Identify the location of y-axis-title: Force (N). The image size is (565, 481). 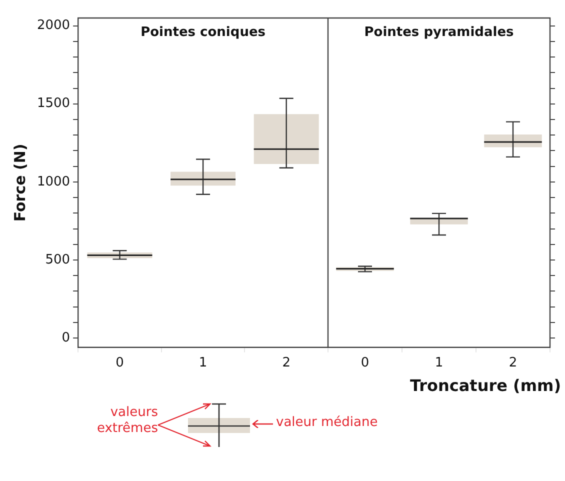
(19, 183).